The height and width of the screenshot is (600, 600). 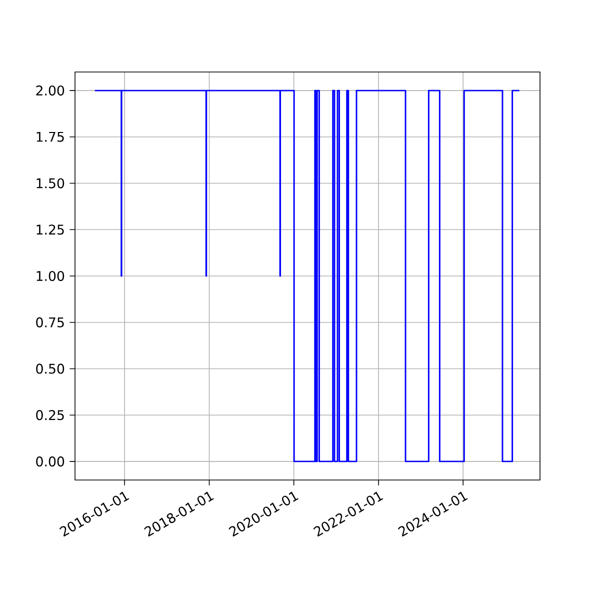 What do you see at coordinates (50, 90) in the screenshot?
I see `y-tick-label: 2.00` at bounding box center [50, 90].